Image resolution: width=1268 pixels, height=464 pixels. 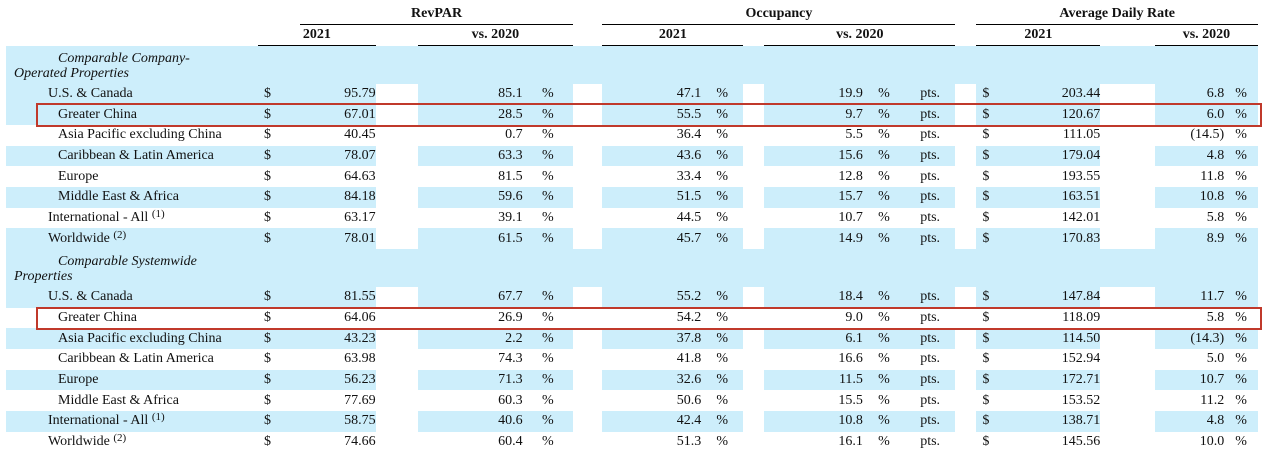 What do you see at coordinates (98, 421) in the screenshot?
I see `region-name: International - All` at bounding box center [98, 421].